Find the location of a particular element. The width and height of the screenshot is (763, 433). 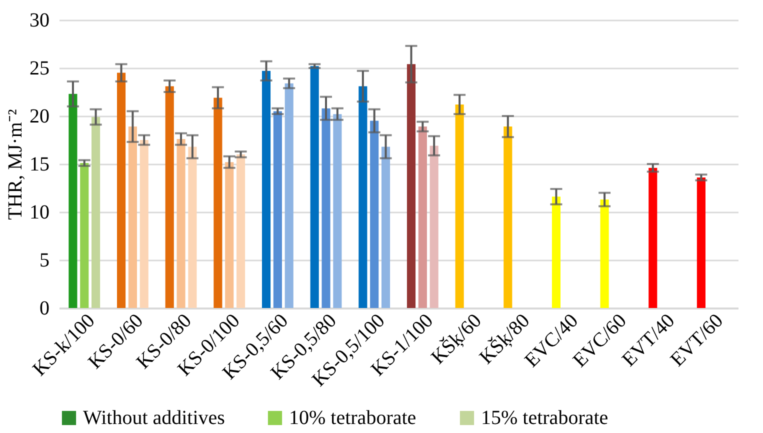

y-tick-label: 15 is located at coordinates (40, 165).